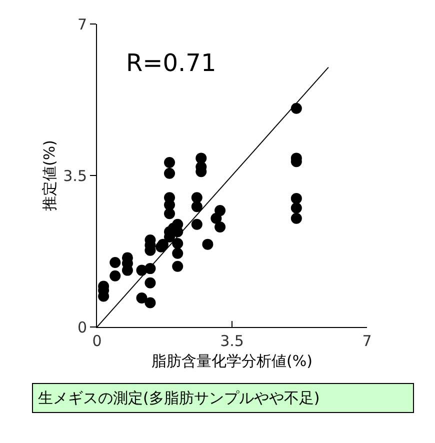 The height and width of the screenshot is (443, 435). I want to click on y-tick-label: 0, so click(82, 327).